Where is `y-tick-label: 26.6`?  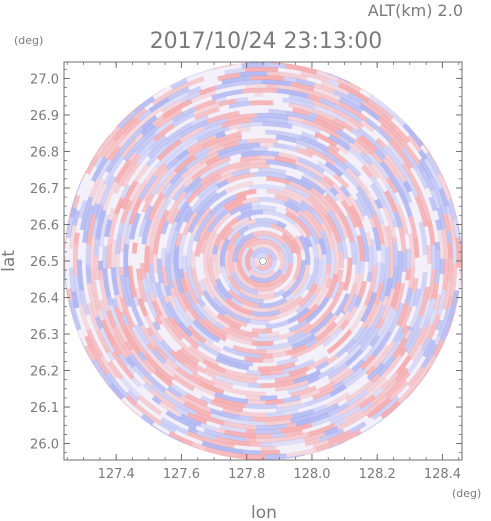
y-tick-label: 26.6 is located at coordinates (44, 225).